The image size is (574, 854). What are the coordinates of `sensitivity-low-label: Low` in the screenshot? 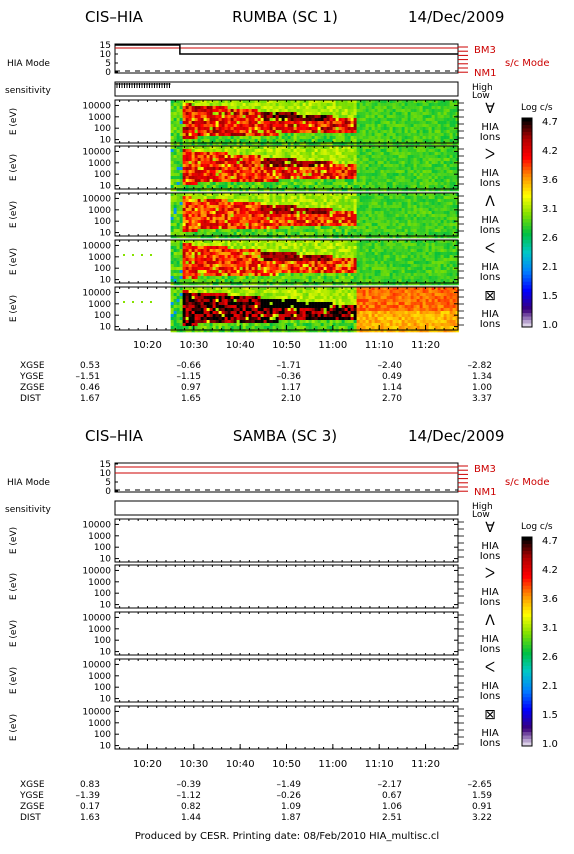 It's located at (481, 96).